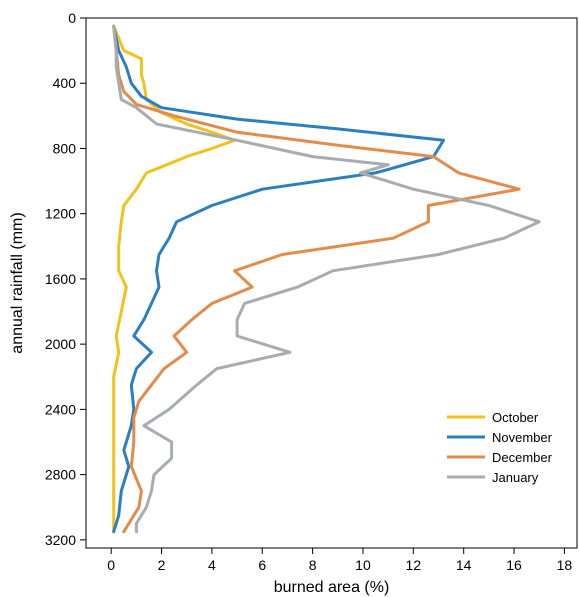 Image resolution: width=579 pixels, height=597 pixels. Describe the element at coordinates (65, 83) in the screenshot. I see `y-tick-label: 400` at that location.